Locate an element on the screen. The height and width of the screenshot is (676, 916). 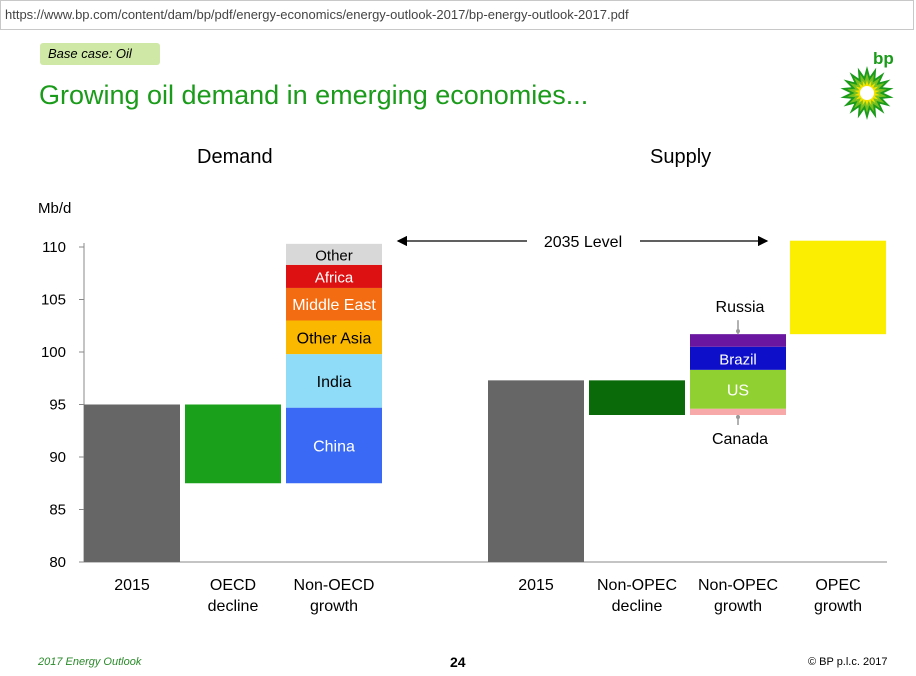
y-tick-label: 105 is located at coordinates (53, 300).